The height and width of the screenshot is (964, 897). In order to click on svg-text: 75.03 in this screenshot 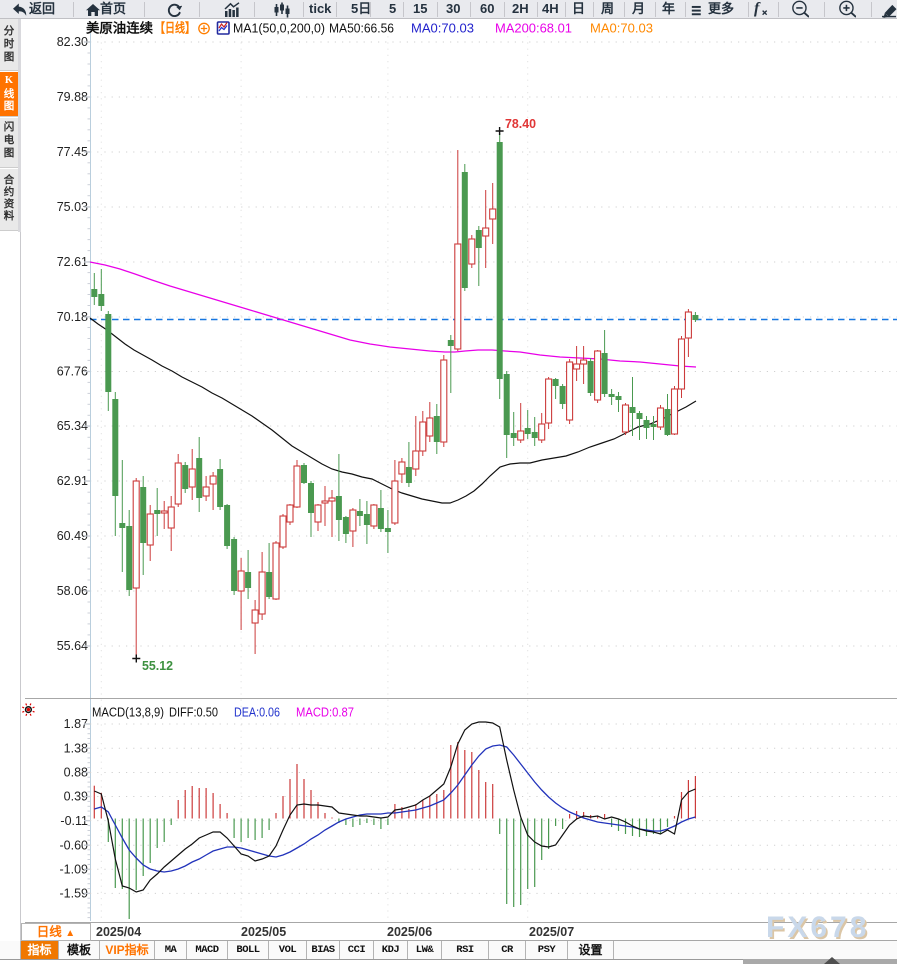, I will do `click(72, 207)`.